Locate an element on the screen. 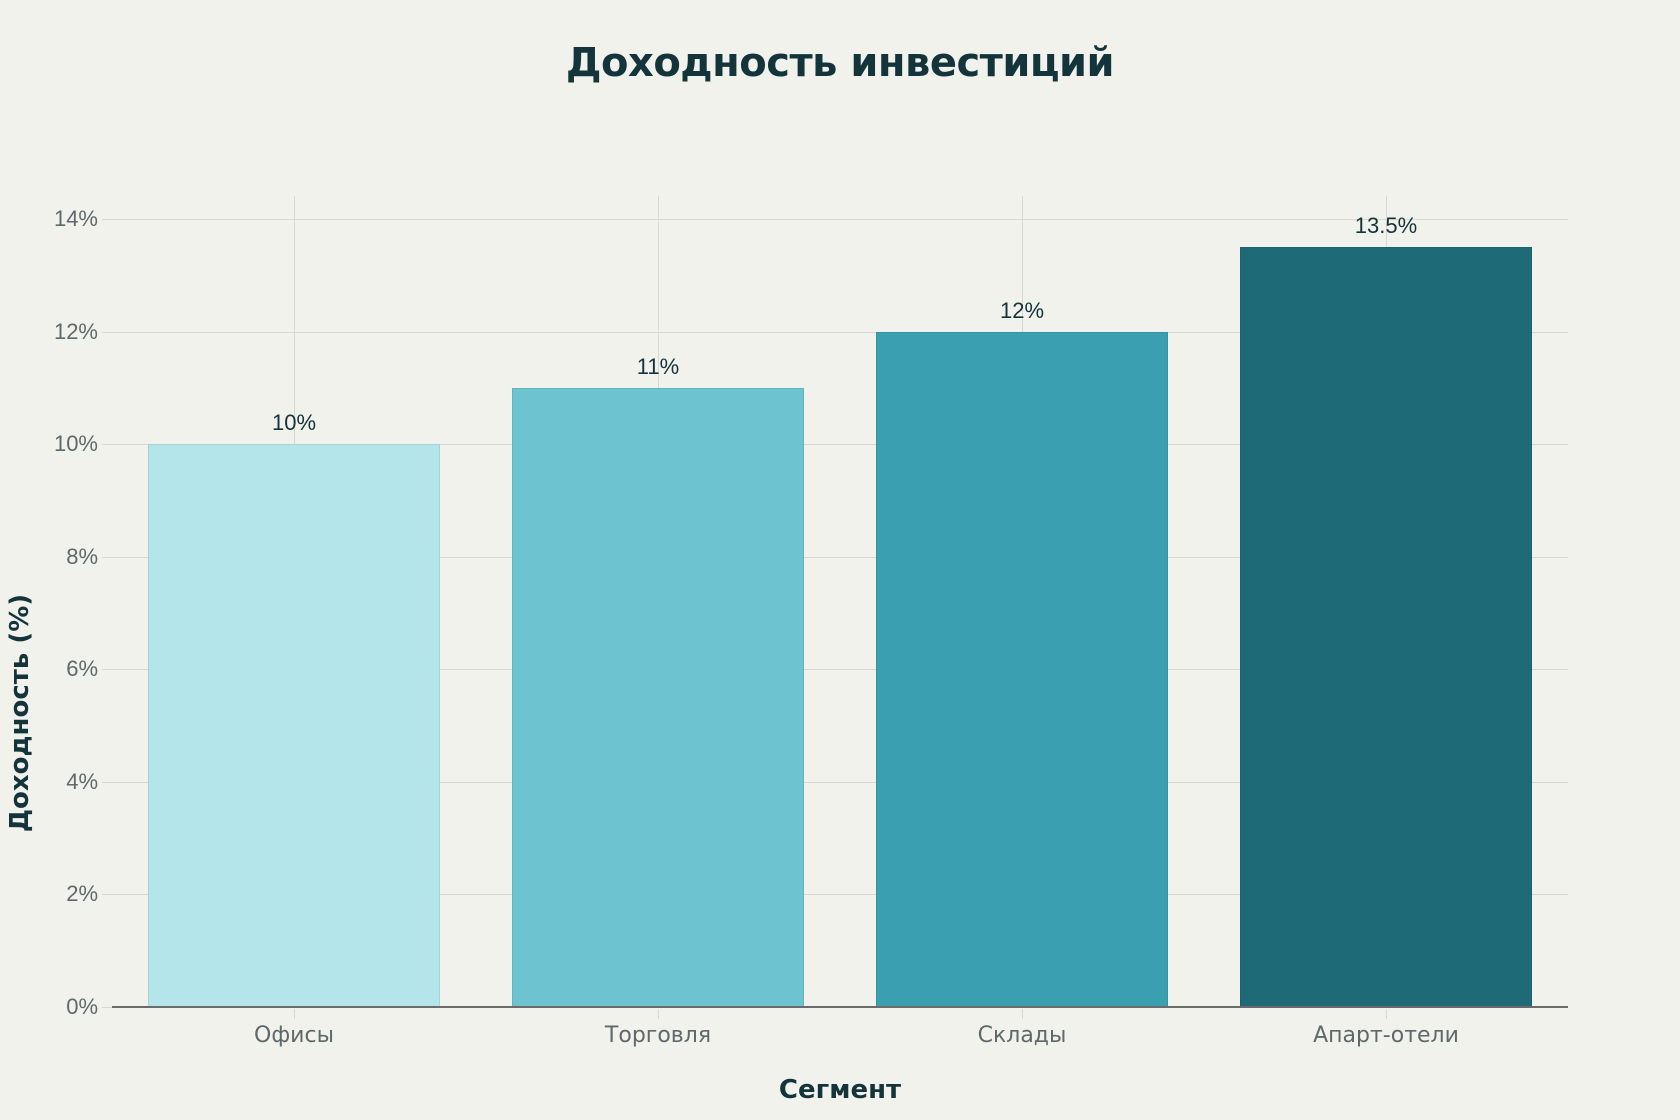 The height and width of the screenshot is (1120, 1680). y-axis-title: Доходность (%) is located at coordinates (20, 713).